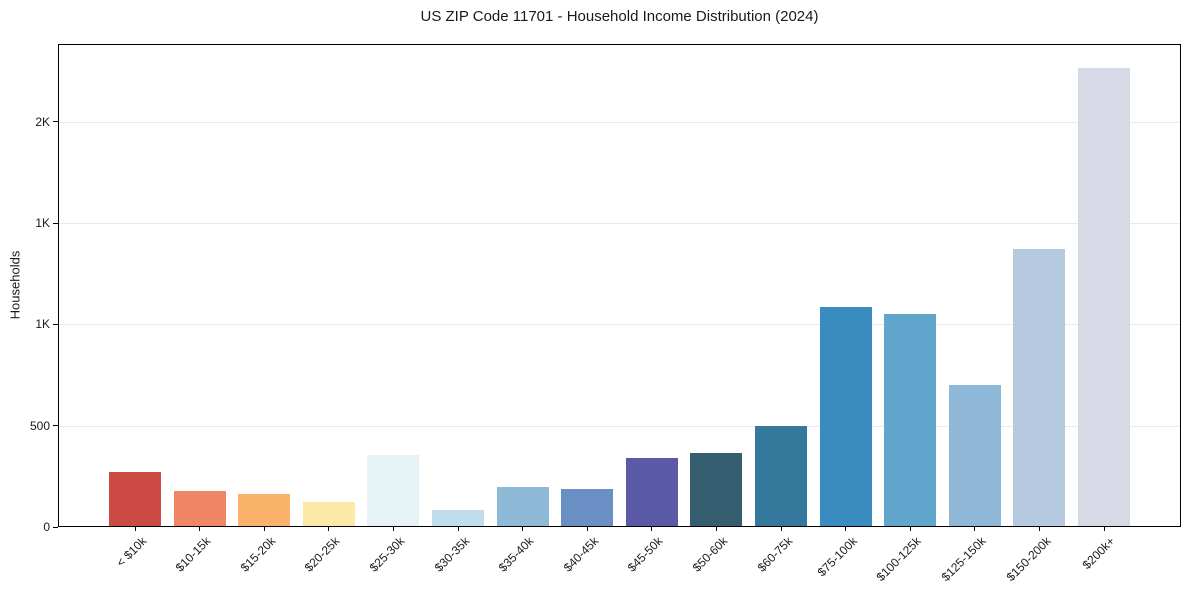  What do you see at coordinates (15, 285) in the screenshot?
I see `y-axis-label: Households` at bounding box center [15, 285].